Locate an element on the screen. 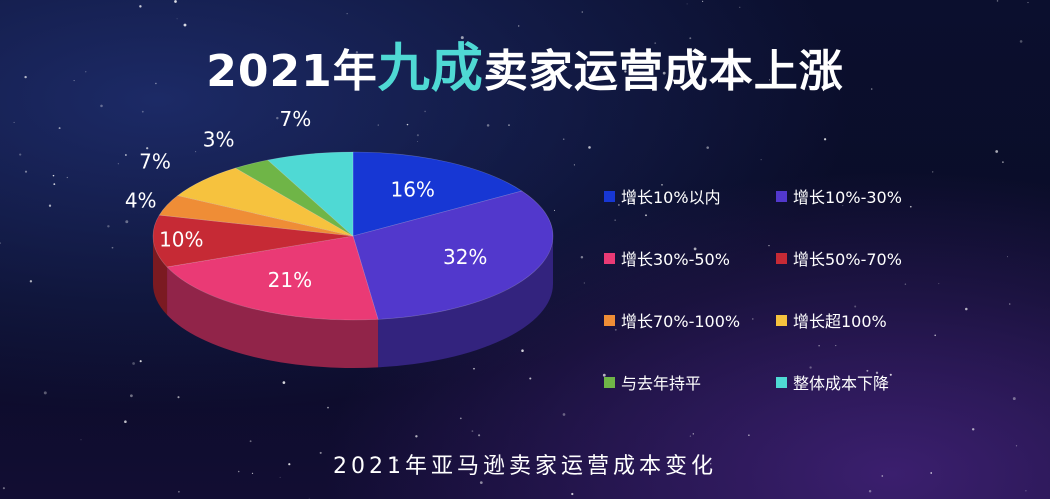  legend-label: 增长70%-100% is located at coordinates (681, 321).